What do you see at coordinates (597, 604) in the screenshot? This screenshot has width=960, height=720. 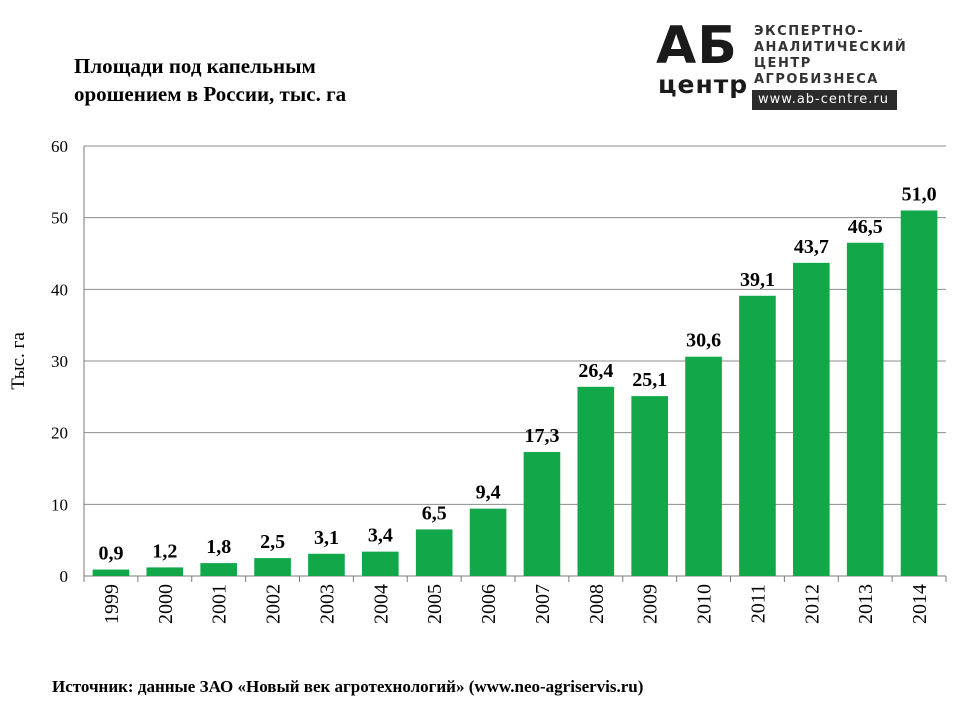 I see `x-tick-label: 2008` at bounding box center [597, 604].